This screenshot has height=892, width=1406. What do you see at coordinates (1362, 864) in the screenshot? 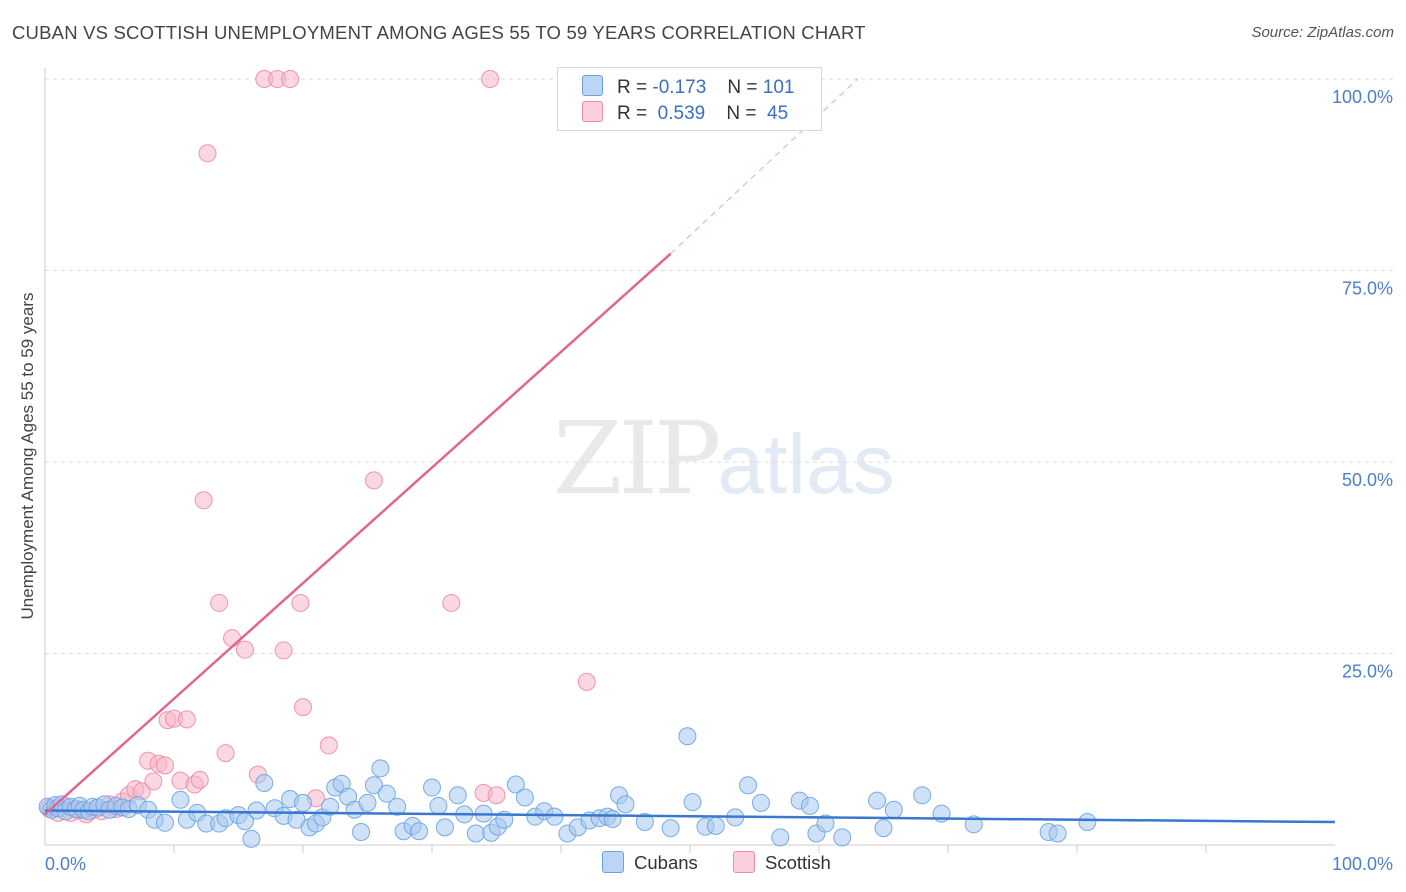
I see `x-tick-label-max: 100.0%` at bounding box center [1362, 864].